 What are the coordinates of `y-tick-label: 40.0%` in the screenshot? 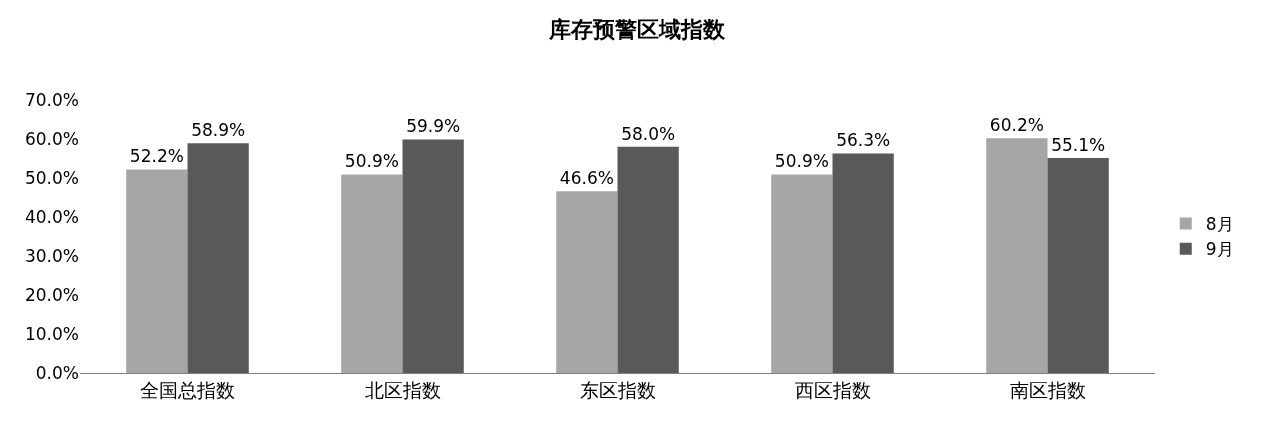 It's located at (51, 216).